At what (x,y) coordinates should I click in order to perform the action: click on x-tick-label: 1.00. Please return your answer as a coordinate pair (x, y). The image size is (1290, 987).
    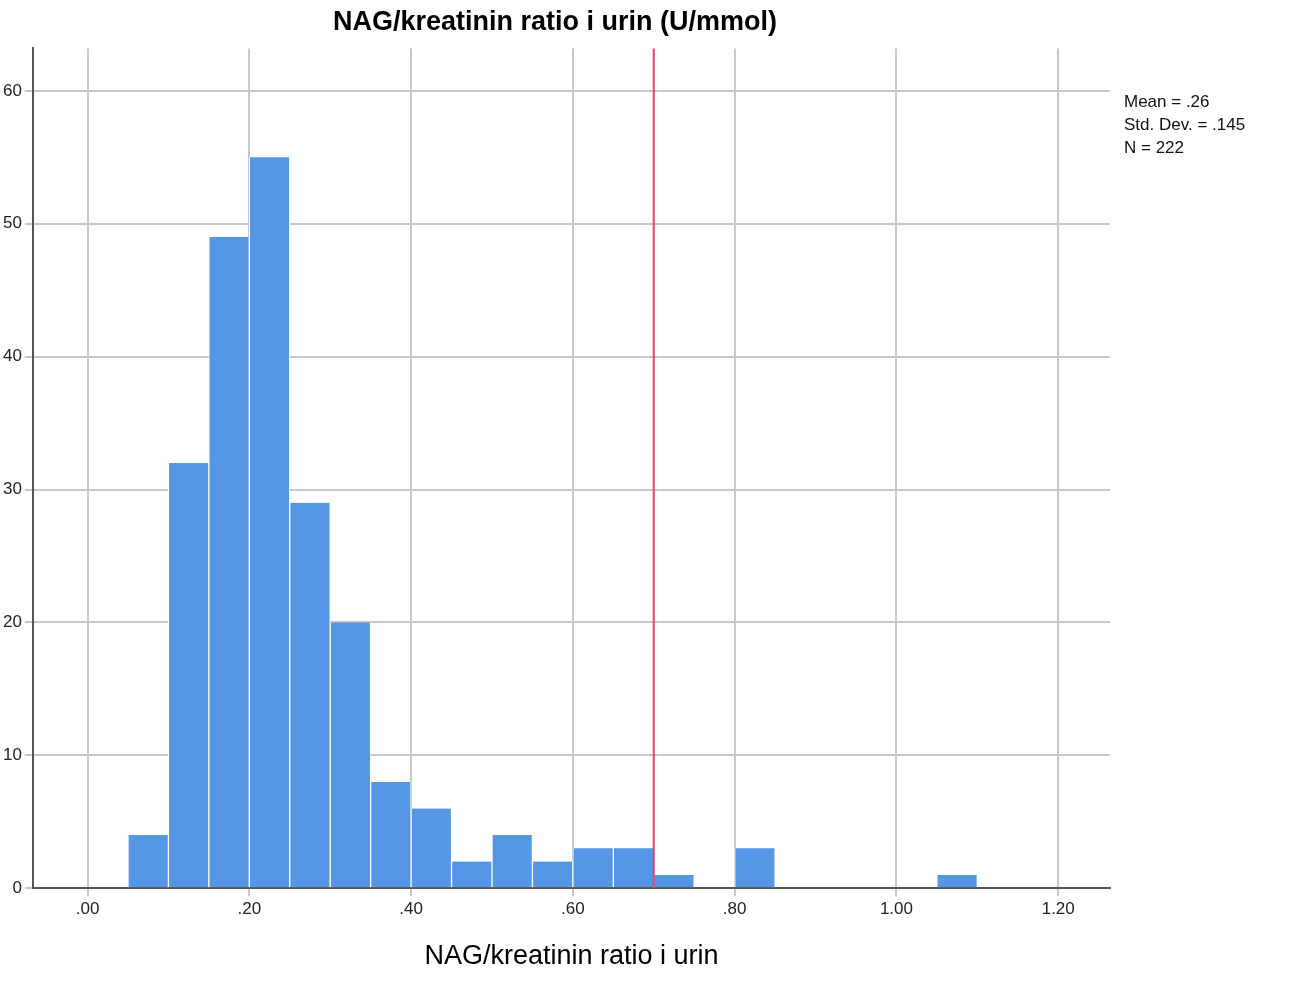
    Looking at the image, I should click on (896, 909).